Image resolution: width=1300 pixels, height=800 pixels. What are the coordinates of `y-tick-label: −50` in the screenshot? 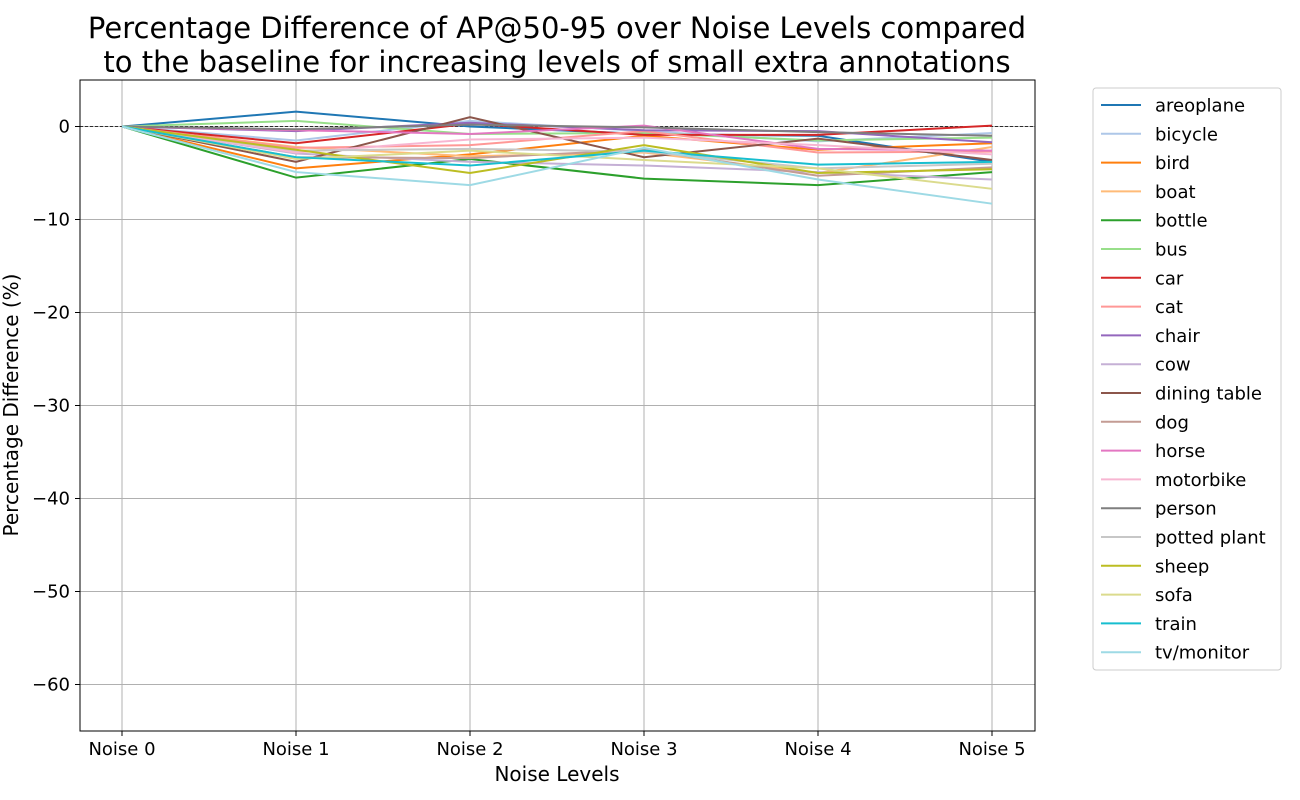 It's located at (51, 592).